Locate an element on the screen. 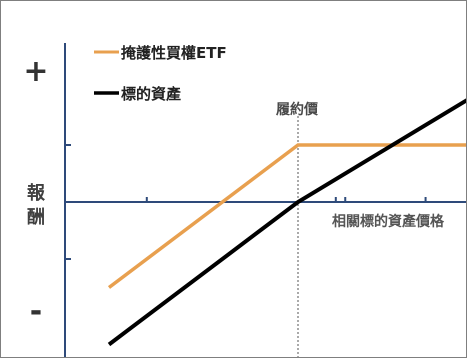 This screenshot has width=467, height=358. y-axis-ticks is located at coordinates (68, 202).